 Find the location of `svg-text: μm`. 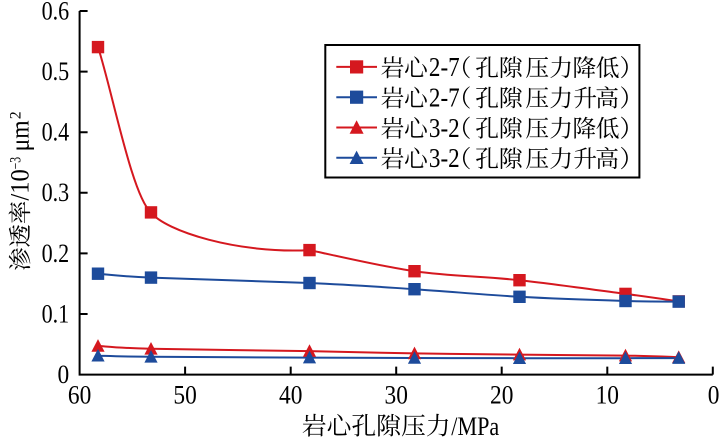

svg-text: μm is located at coordinates (19, 135).